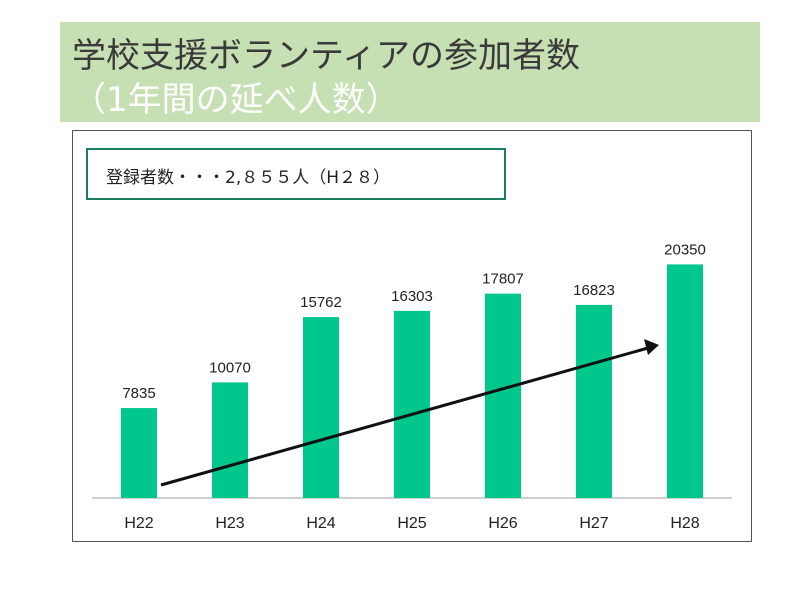 Image resolution: width=800 pixels, height=600 pixels. What do you see at coordinates (248, 178) in the screenshot?
I see `registration-note-text: 登録者数・・・2,８５５人（H２８）` at bounding box center [248, 178].